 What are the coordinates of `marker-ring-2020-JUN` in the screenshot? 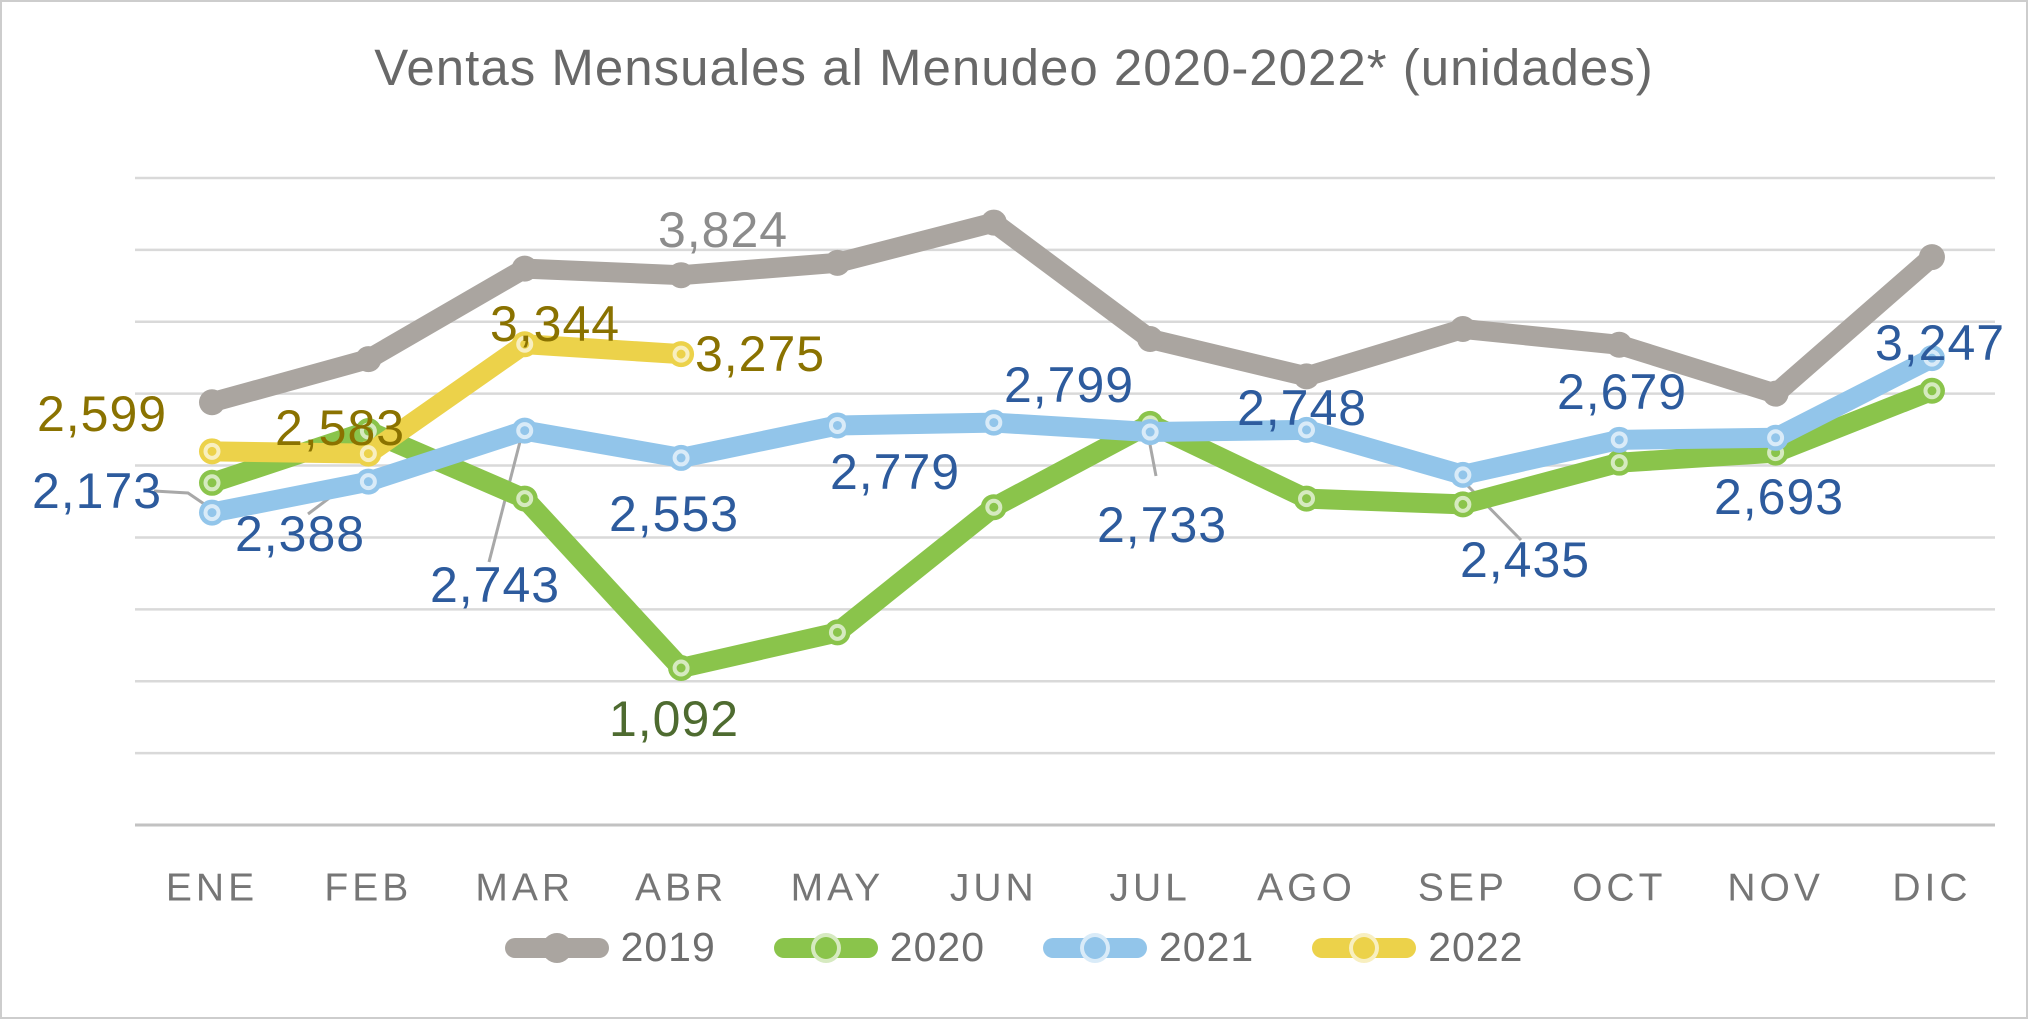 It's located at (994, 507).